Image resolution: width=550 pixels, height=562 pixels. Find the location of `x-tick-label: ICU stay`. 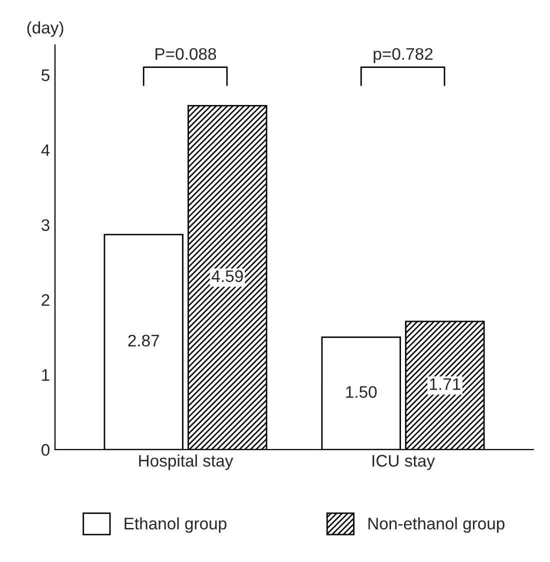

x-tick-label: ICU stay is located at coordinates (403, 462).